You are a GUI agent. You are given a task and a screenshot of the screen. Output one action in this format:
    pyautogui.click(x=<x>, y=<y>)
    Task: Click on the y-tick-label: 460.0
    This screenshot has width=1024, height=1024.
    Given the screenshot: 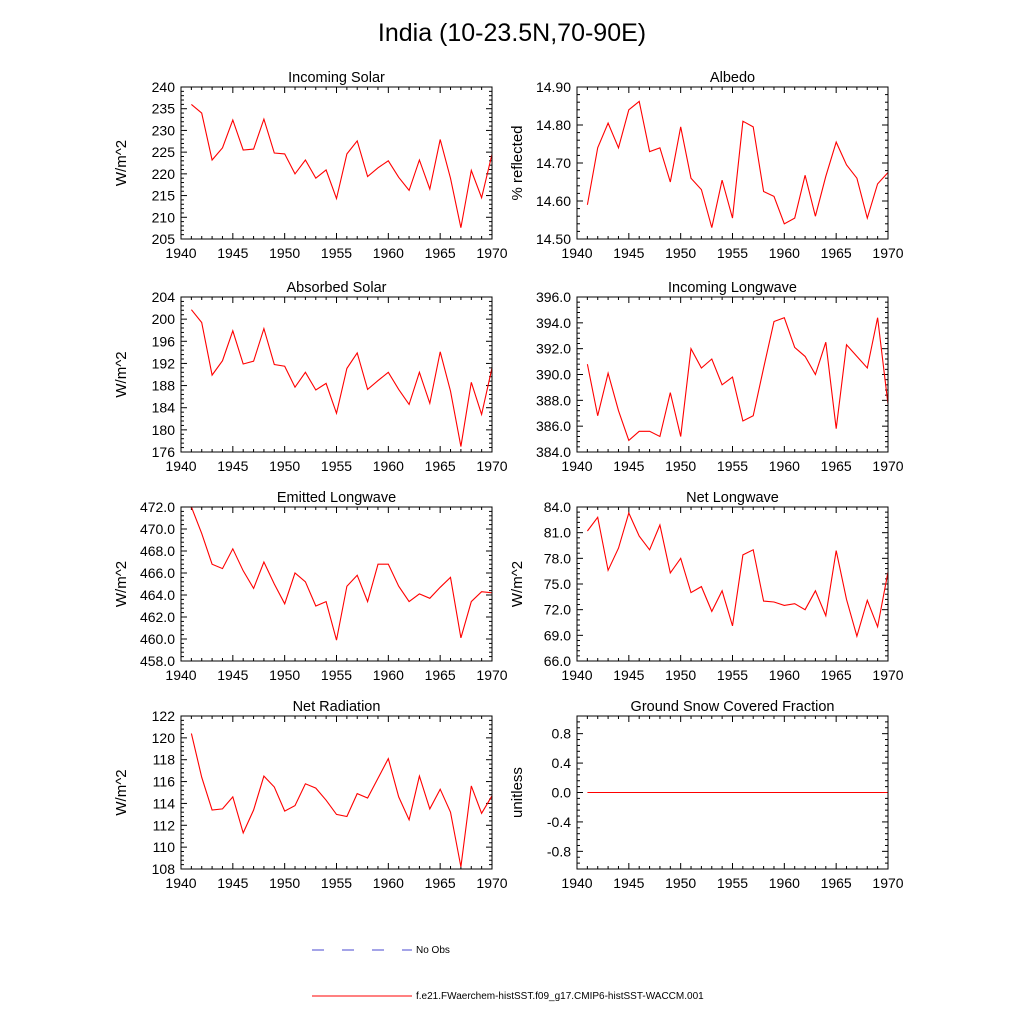 What is the action you would take?
    pyautogui.click(x=157, y=639)
    